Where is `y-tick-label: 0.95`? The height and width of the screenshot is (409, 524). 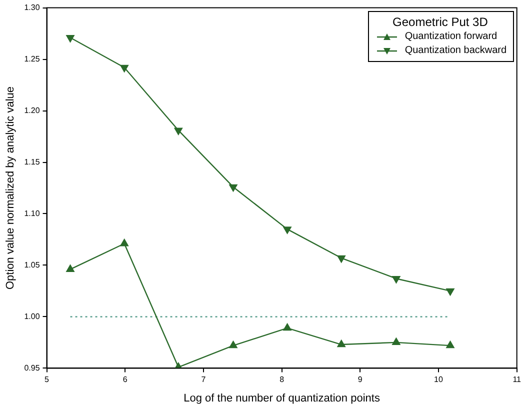
y-tick-label: 0.95 is located at coordinates (32, 367).